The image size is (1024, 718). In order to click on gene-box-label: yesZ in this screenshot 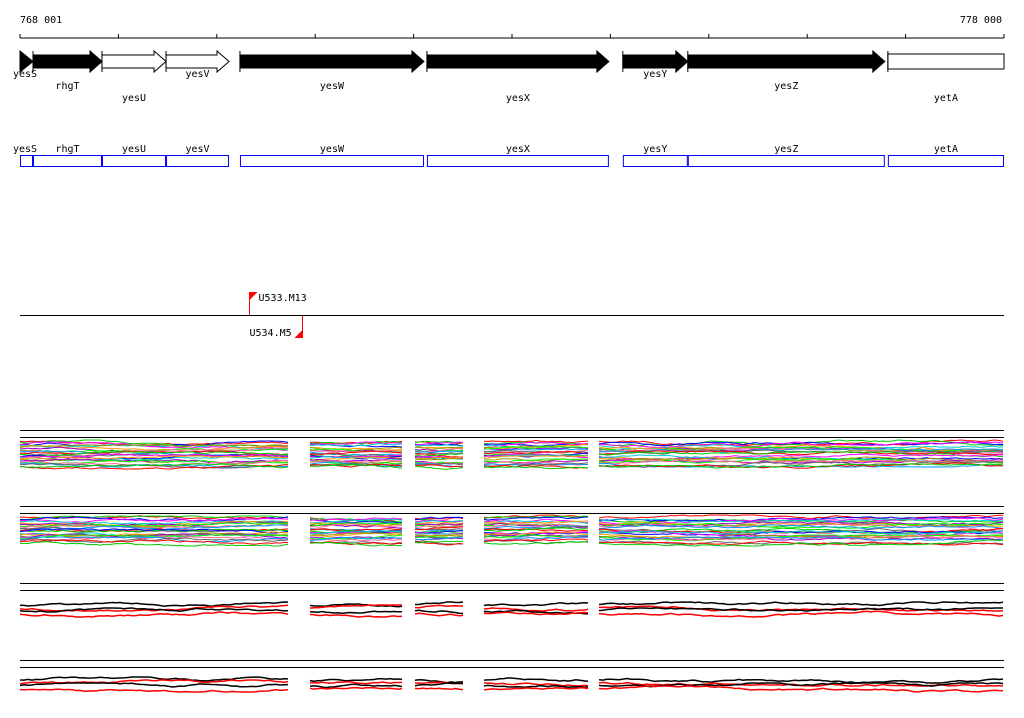, I will do `click(786, 149)`.